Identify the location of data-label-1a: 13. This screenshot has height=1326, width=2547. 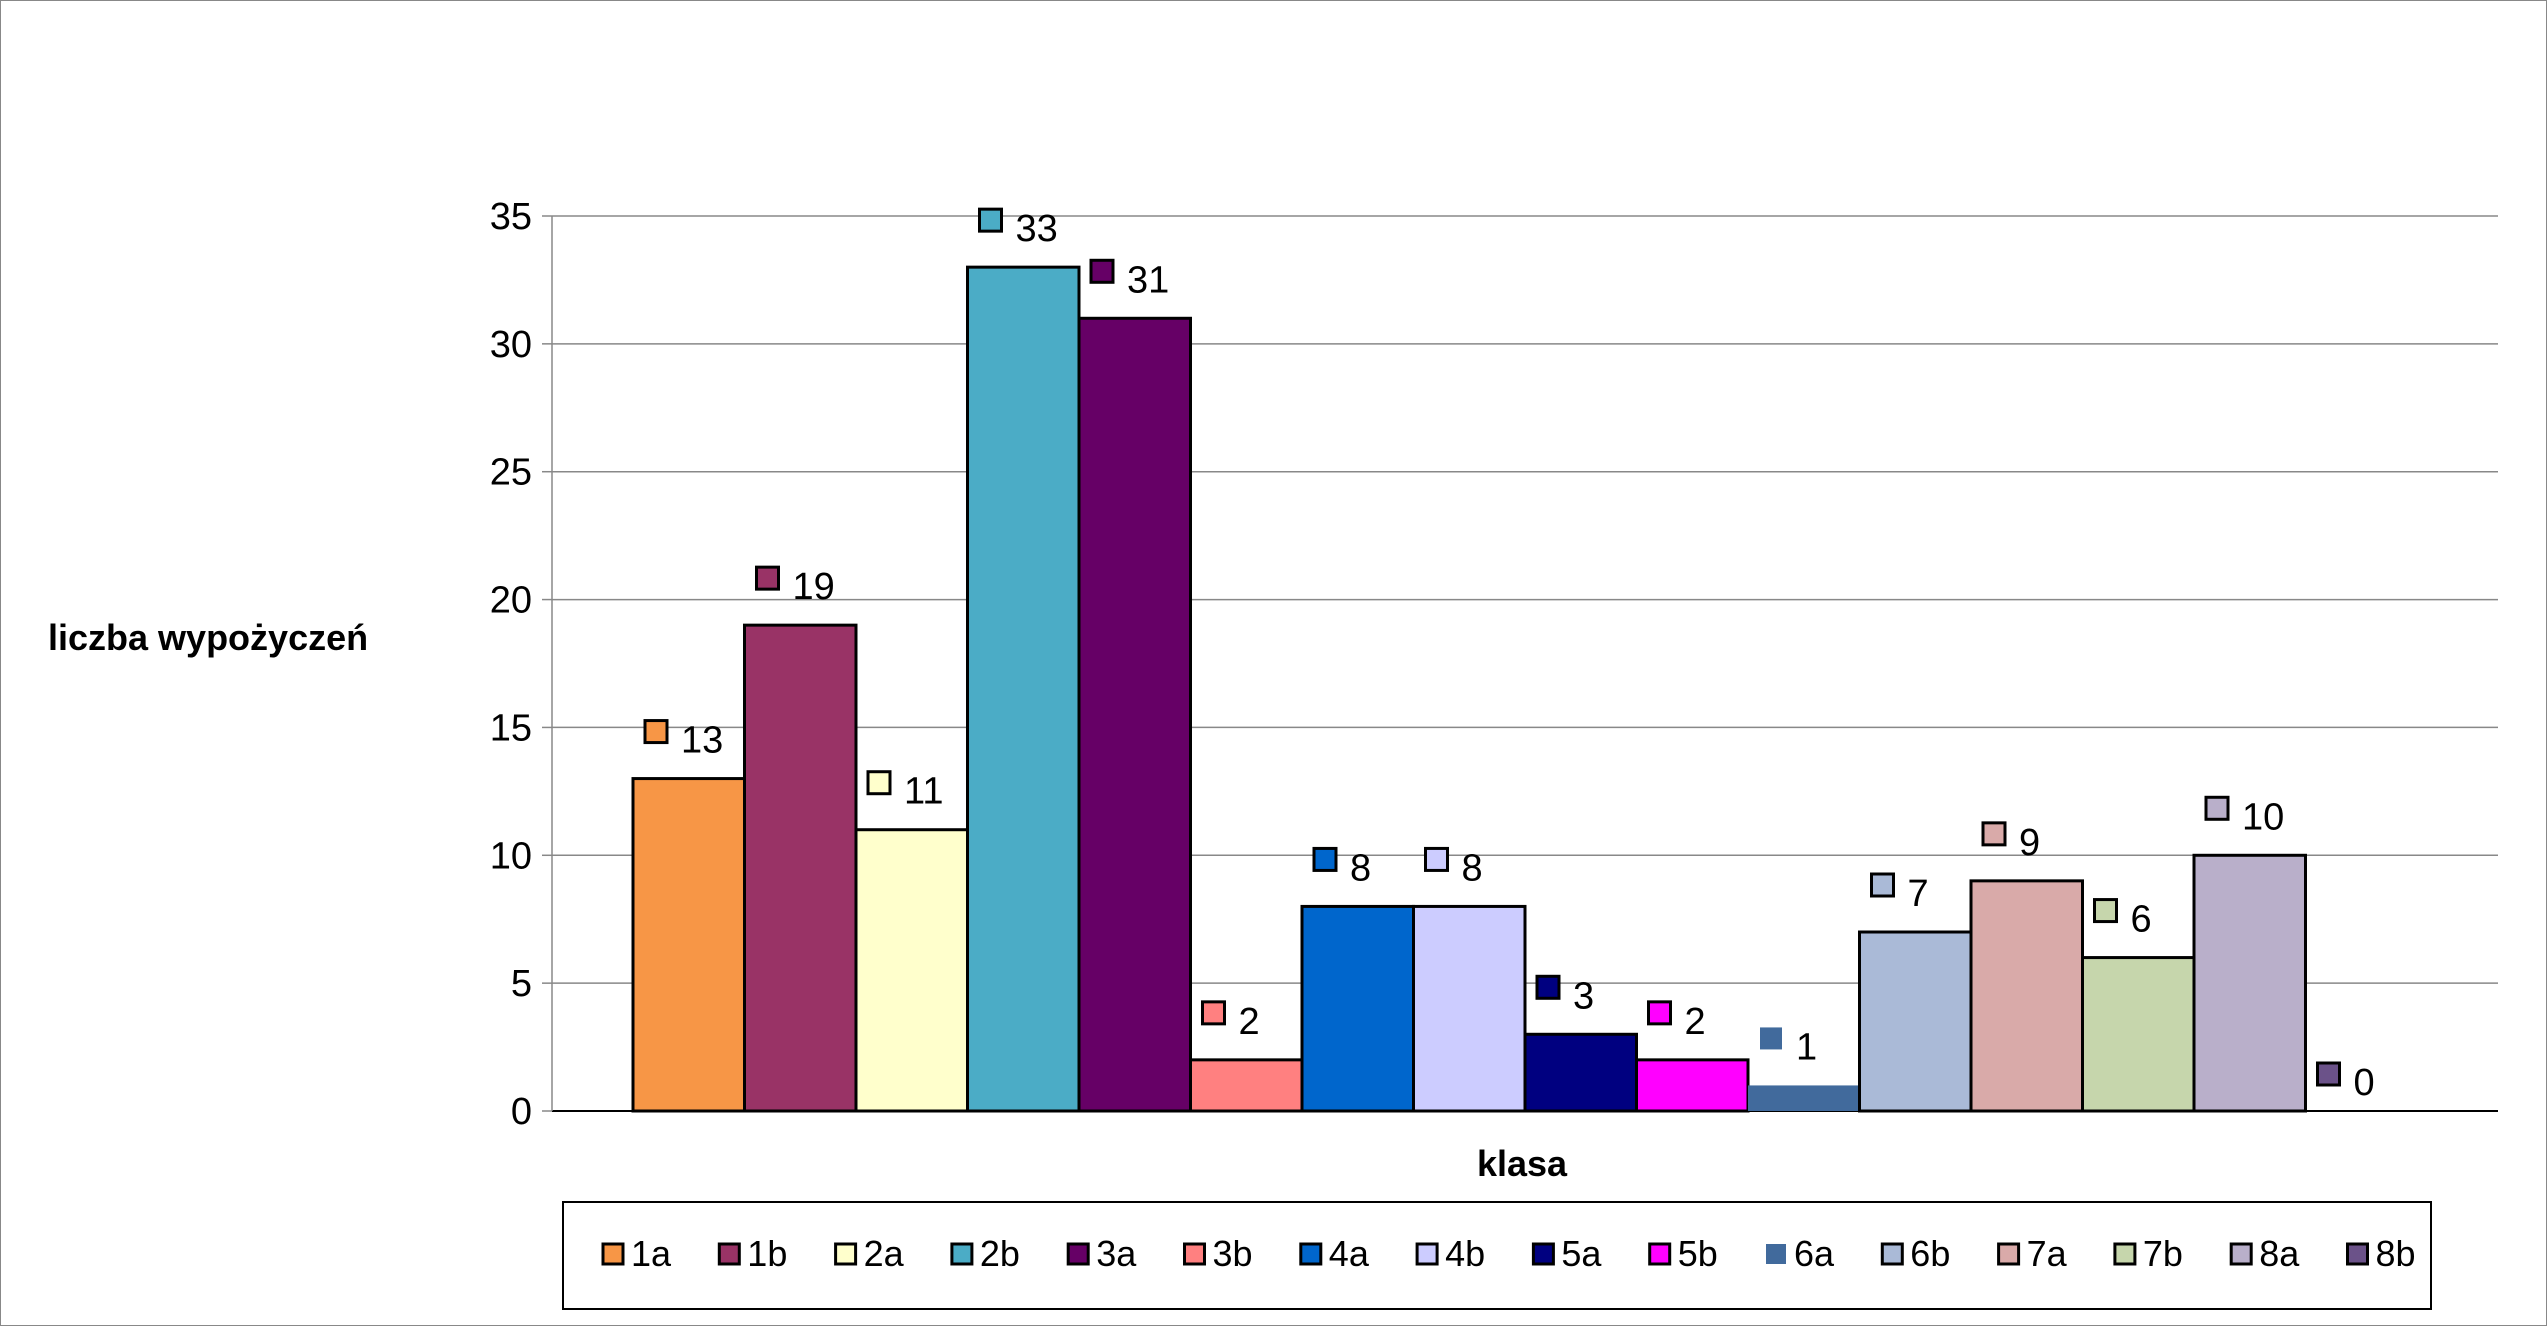
(702, 741).